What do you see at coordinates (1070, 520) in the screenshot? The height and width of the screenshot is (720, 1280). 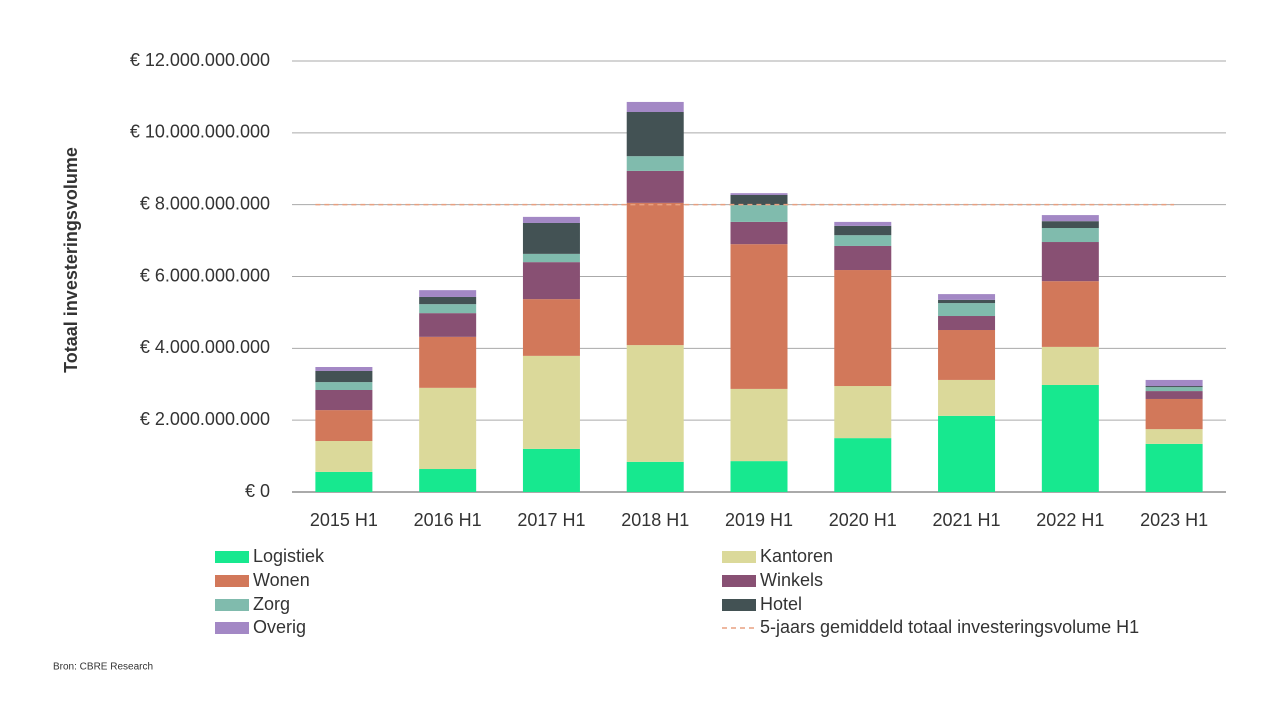 I see `x-tick-label: 2022 H1` at bounding box center [1070, 520].